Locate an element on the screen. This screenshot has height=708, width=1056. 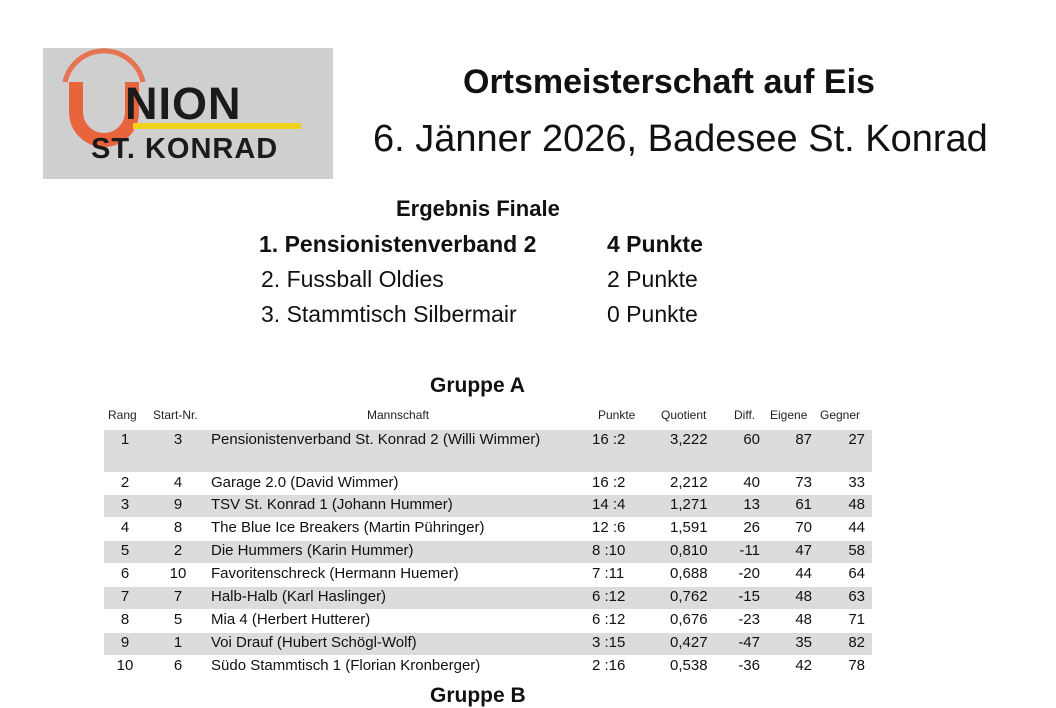
cell-start: 5 is located at coordinates (178, 619).